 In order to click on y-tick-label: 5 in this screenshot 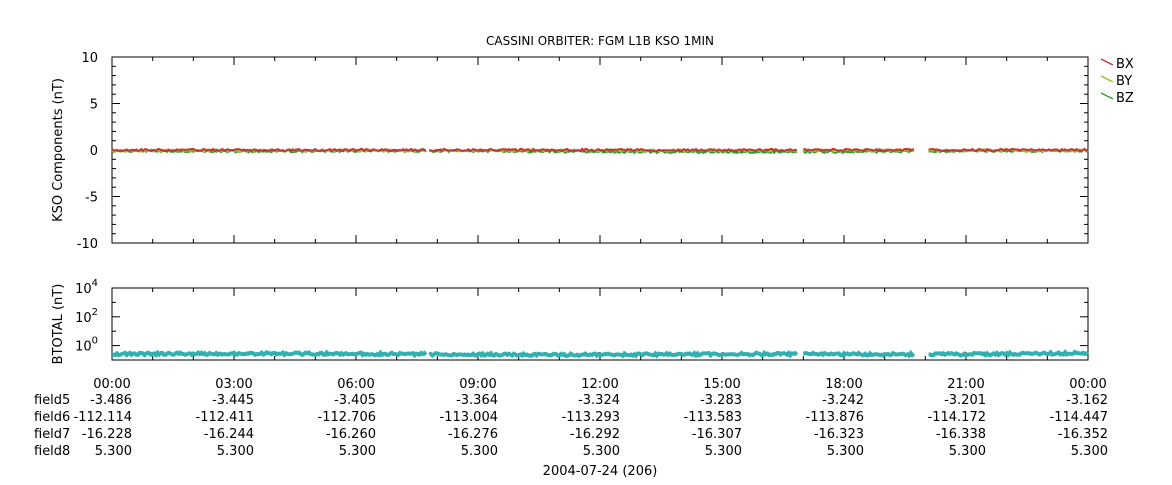, I will do `click(94, 105)`.